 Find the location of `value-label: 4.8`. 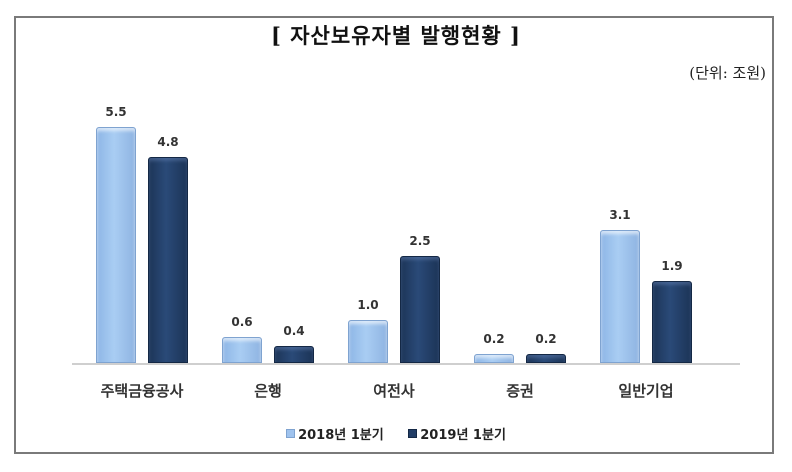

value-label: 4.8 is located at coordinates (168, 141).